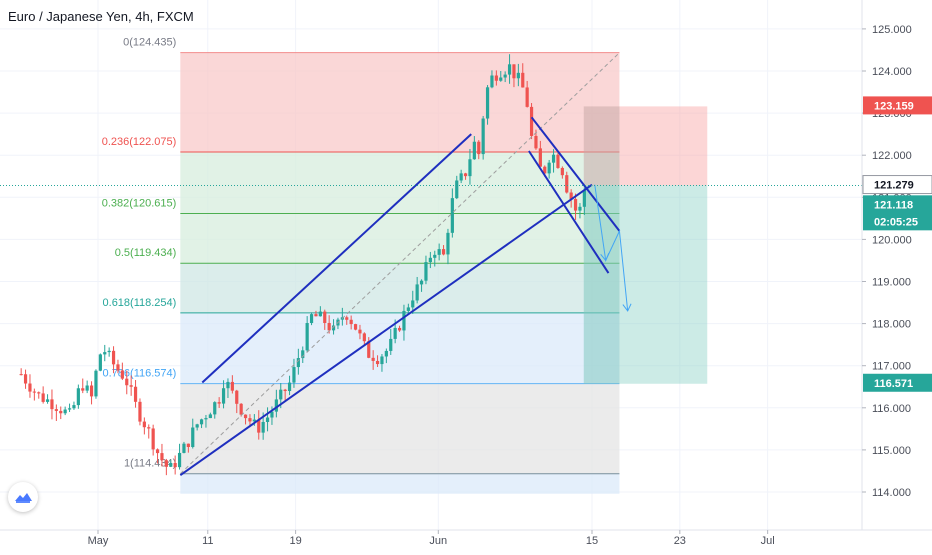  I want to click on price-label-text: 02:05:25, so click(896, 222).